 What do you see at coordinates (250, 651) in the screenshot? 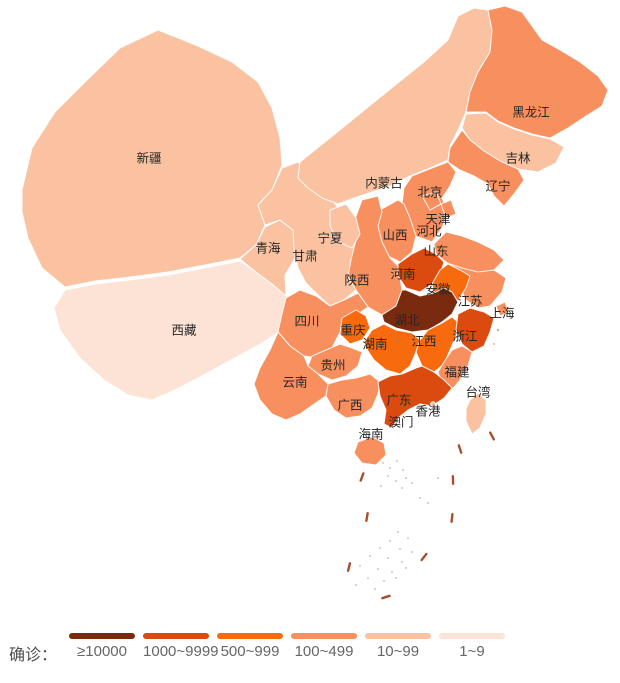
I see `legend-item-label: 500~999` at bounding box center [250, 651].